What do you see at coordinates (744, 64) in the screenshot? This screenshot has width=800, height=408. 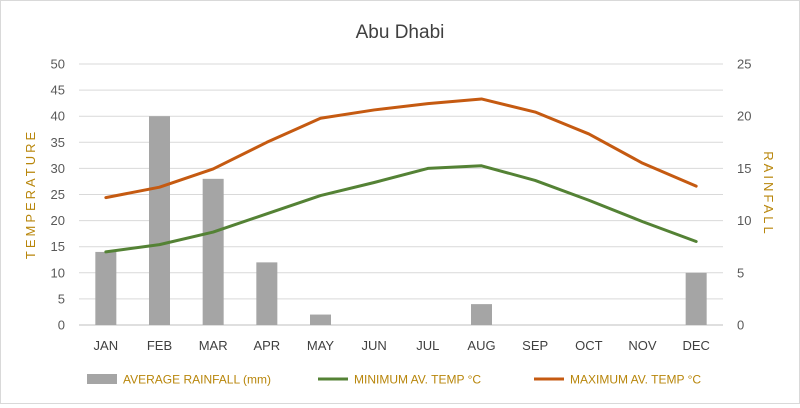 I see `right-tick-label: 25` at bounding box center [744, 64].